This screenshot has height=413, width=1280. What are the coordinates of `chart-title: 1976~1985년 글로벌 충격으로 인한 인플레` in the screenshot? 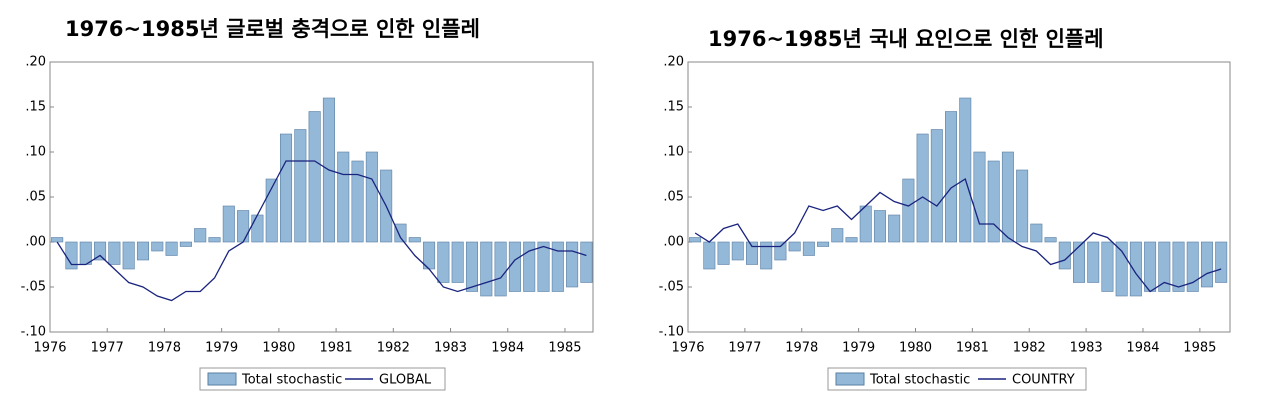 It's located at (272, 29).